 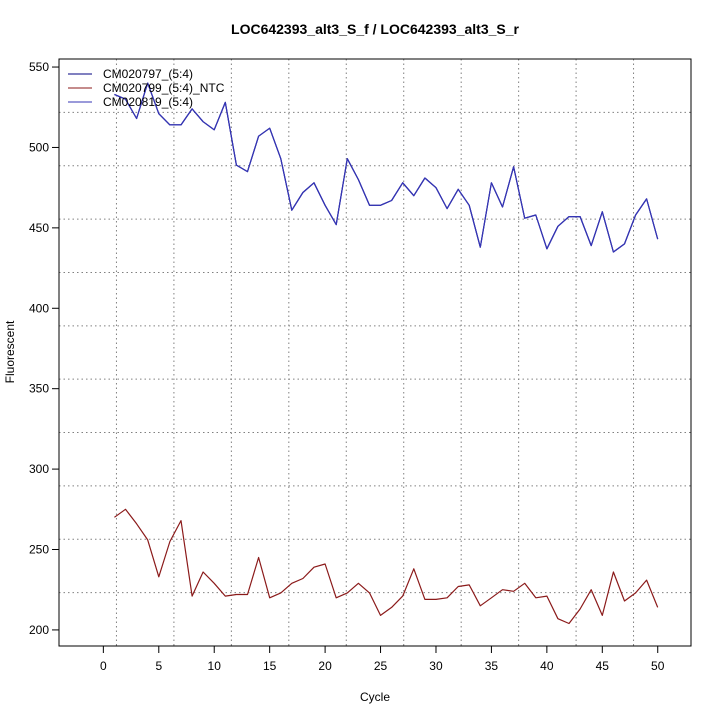 What do you see at coordinates (44, 348) in the screenshot?
I see `y-axis: 200 250 300 350 400 450 500 550` at bounding box center [44, 348].